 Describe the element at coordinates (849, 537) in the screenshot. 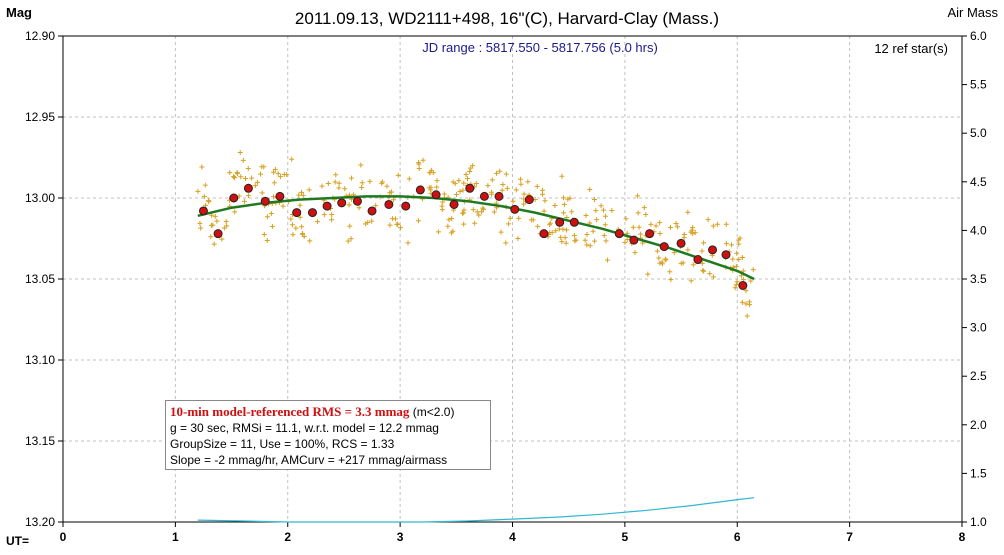

I see `x-tick-label: 7` at that location.